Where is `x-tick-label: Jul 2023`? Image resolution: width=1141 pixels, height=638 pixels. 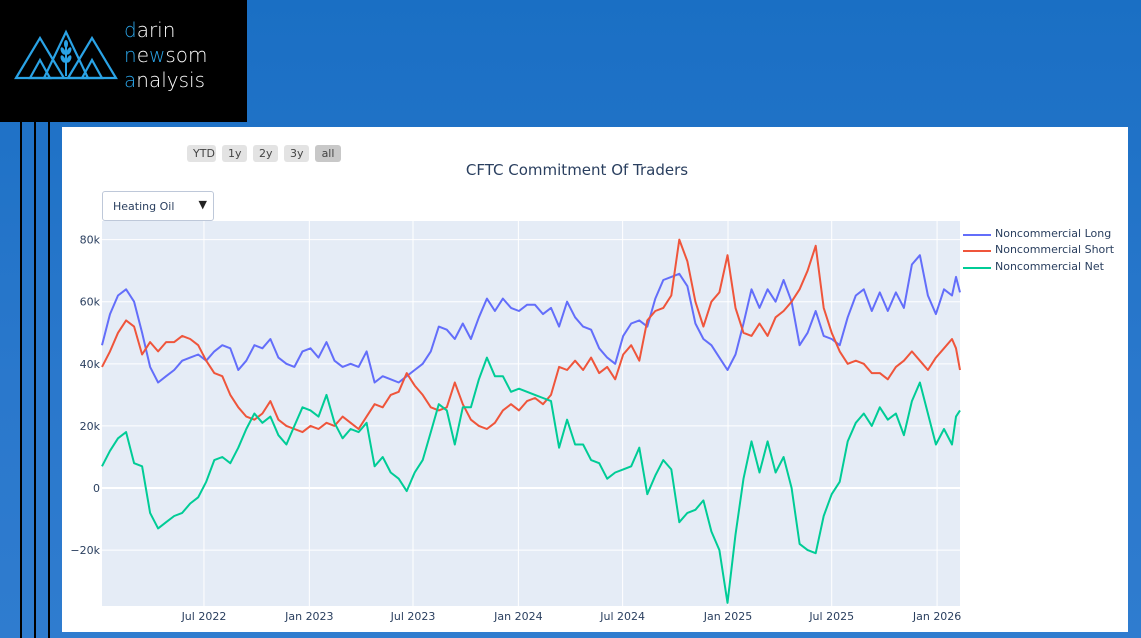 x-tick-label: Jul 2023 is located at coordinates (413, 616).